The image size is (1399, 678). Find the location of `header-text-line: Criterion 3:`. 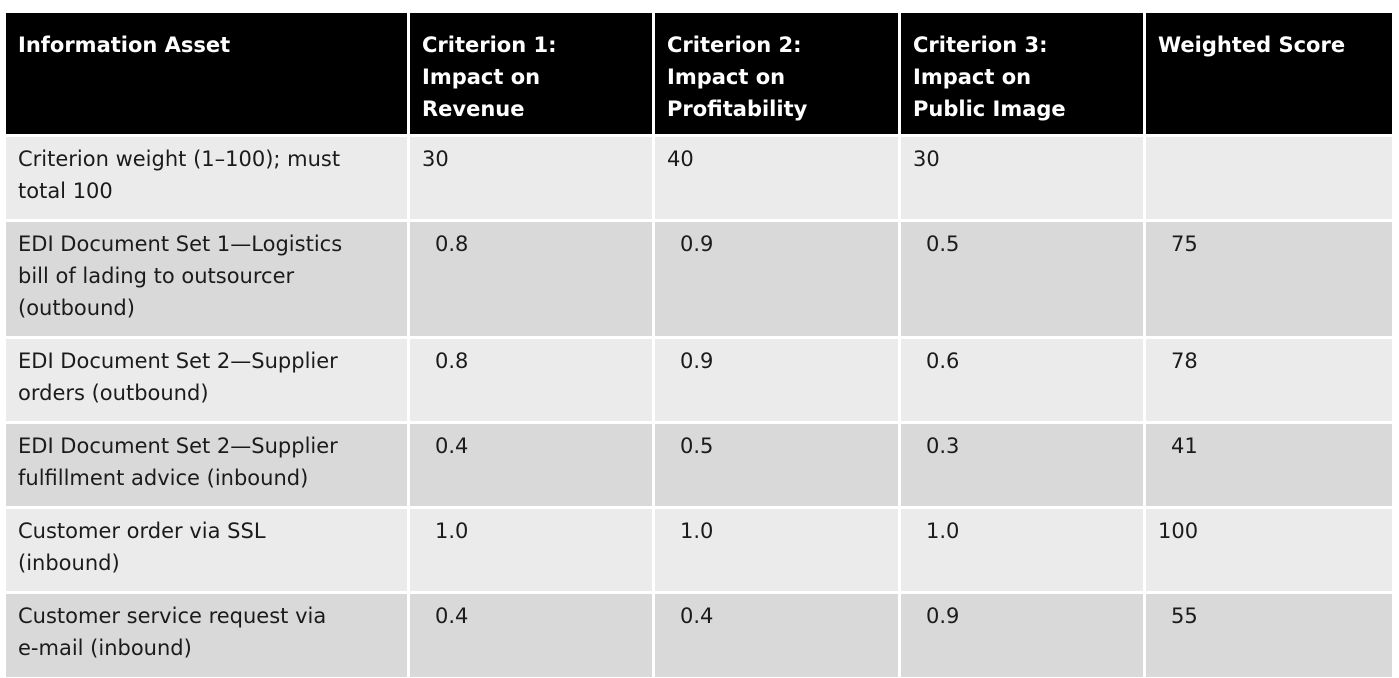

header-text-line: Criterion 3: is located at coordinates (980, 45).